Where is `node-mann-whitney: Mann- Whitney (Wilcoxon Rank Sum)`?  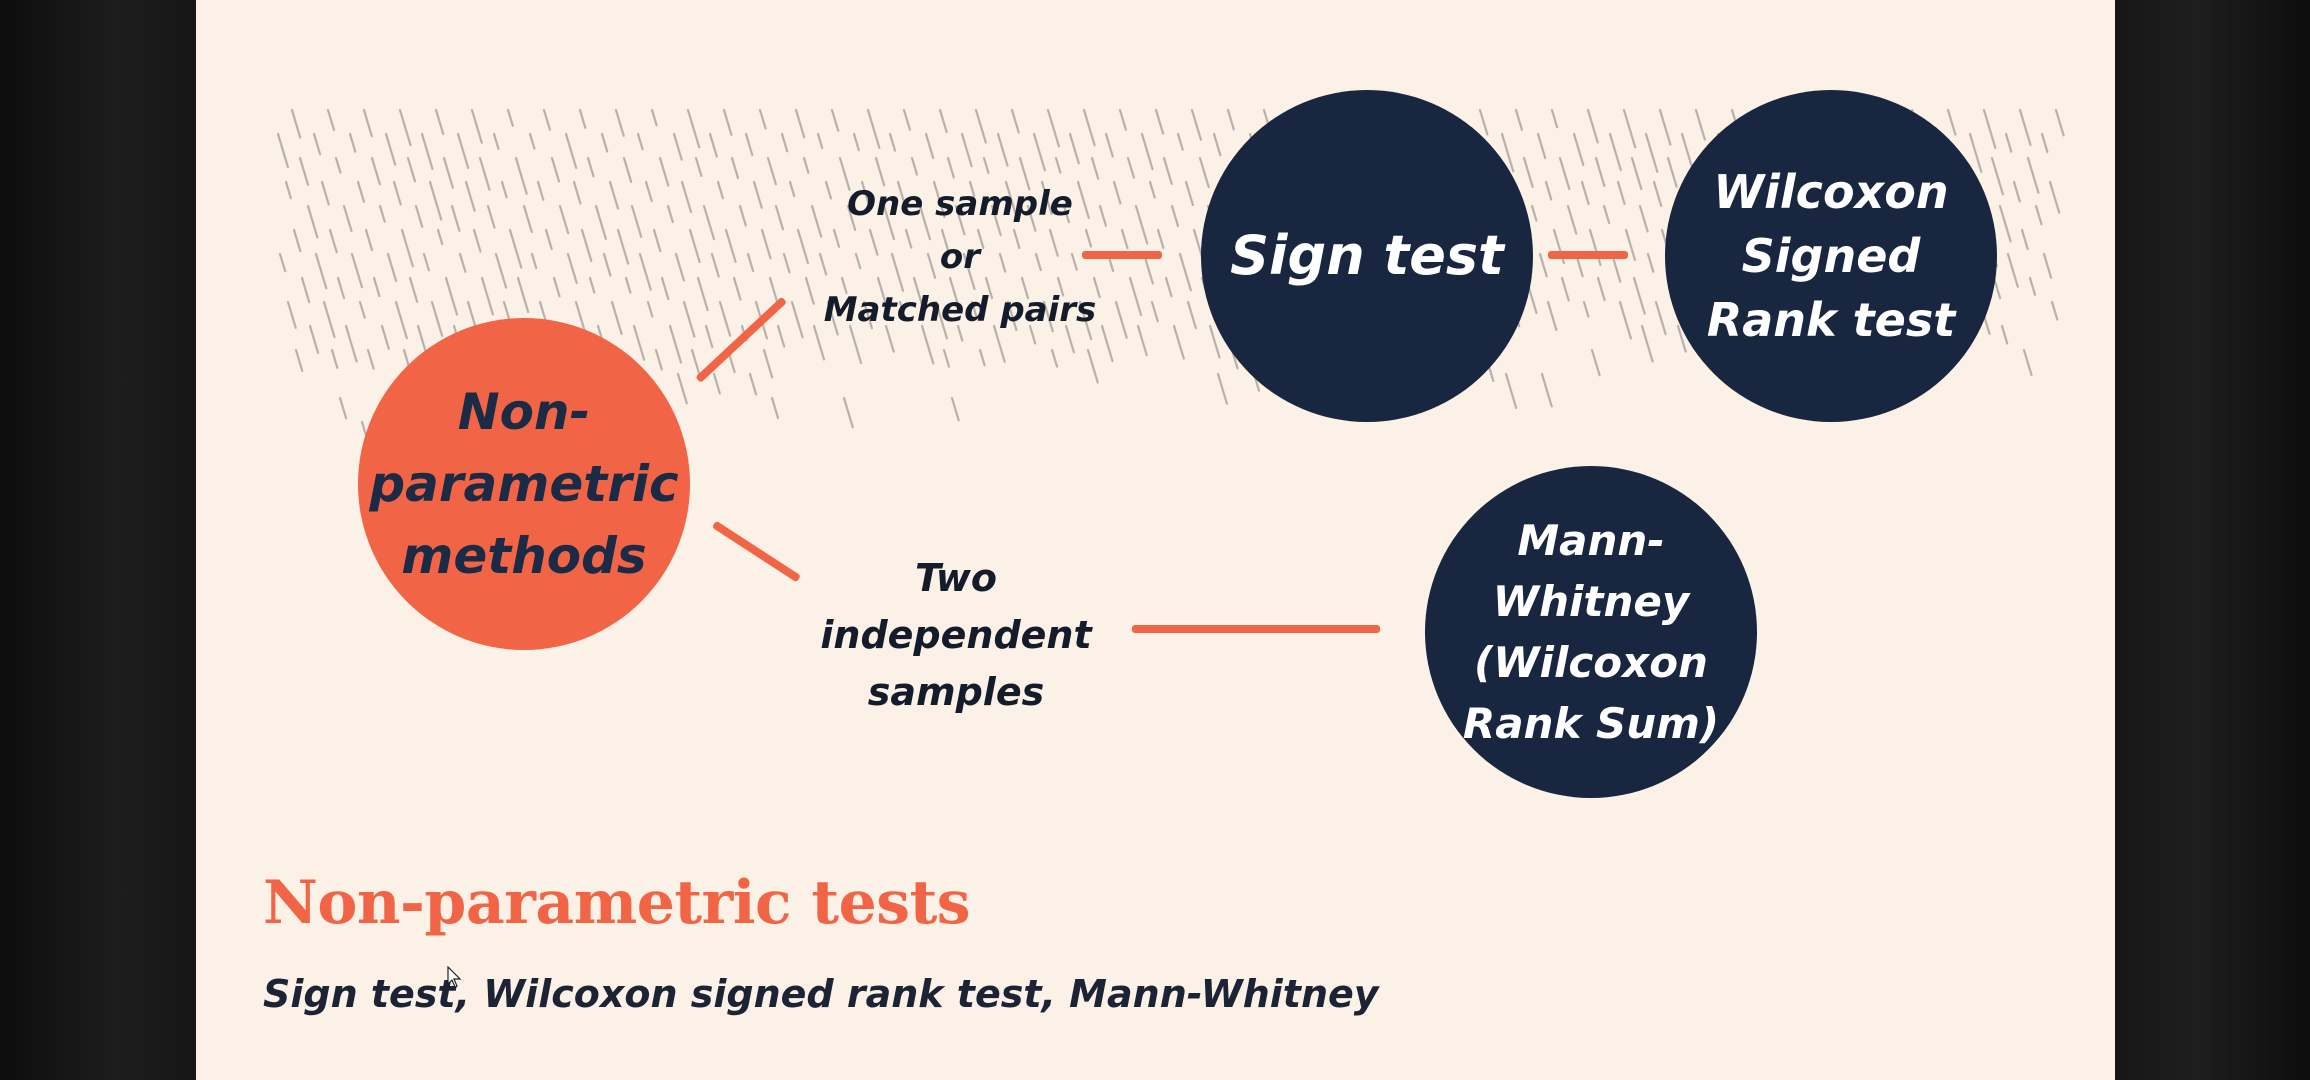 node-mann-whitney: Mann- Whitney (Wilcoxon Rank Sum) is located at coordinates (1591, 632).